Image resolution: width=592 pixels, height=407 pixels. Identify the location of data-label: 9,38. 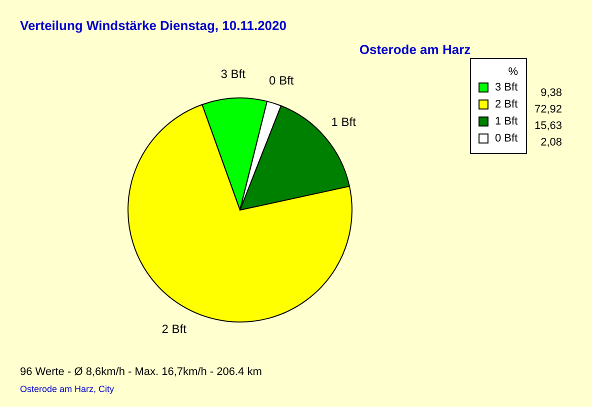
(551, 93).